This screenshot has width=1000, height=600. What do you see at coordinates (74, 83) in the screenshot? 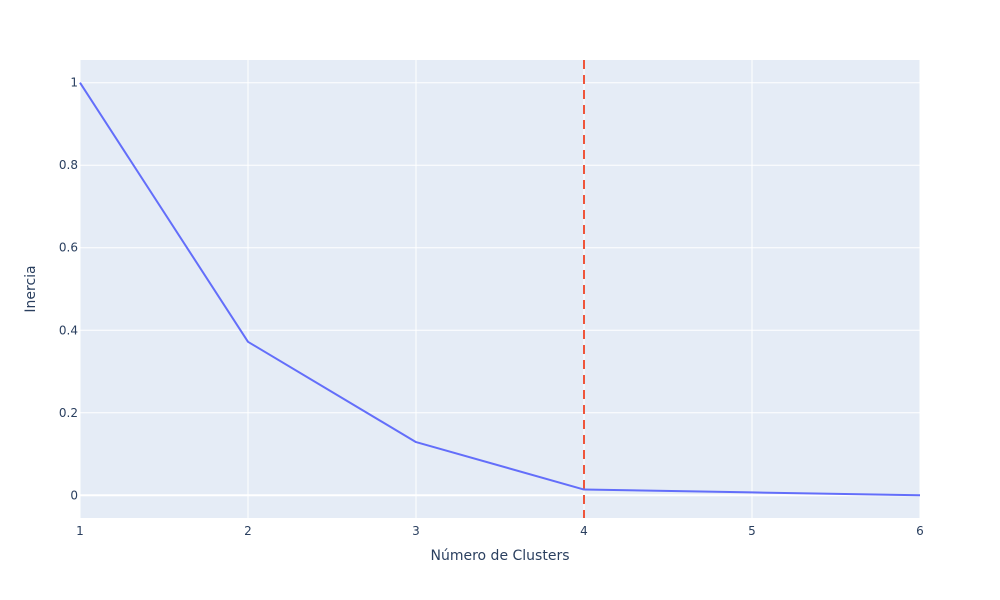
I see `y-tick-label: 1` at bounding box center [74, 83].